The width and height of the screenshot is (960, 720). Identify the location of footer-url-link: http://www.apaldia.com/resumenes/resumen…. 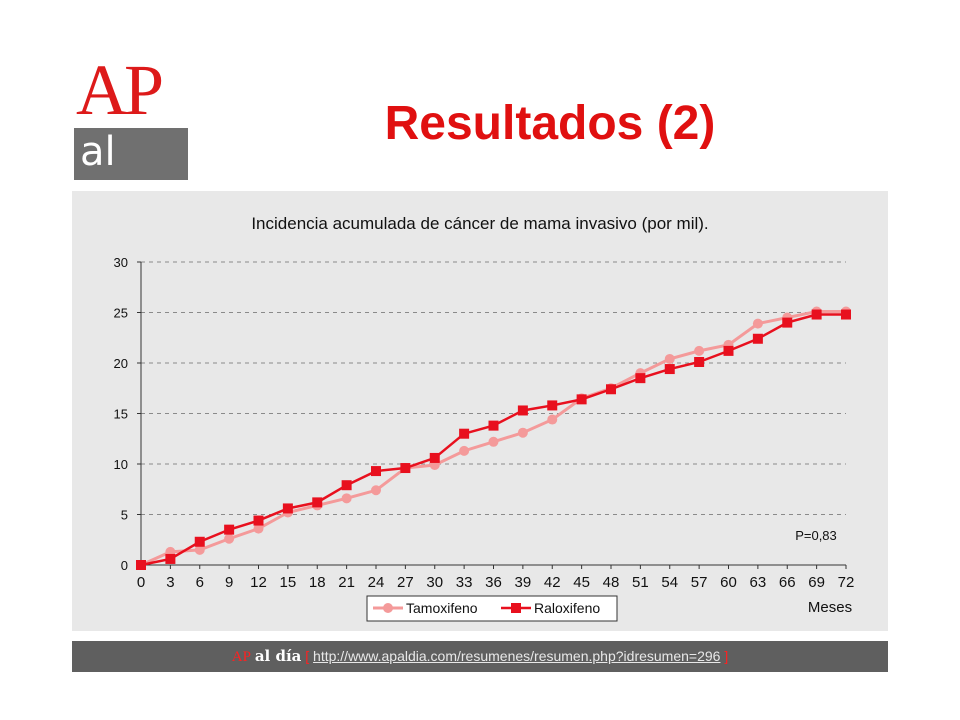
(517, 656).